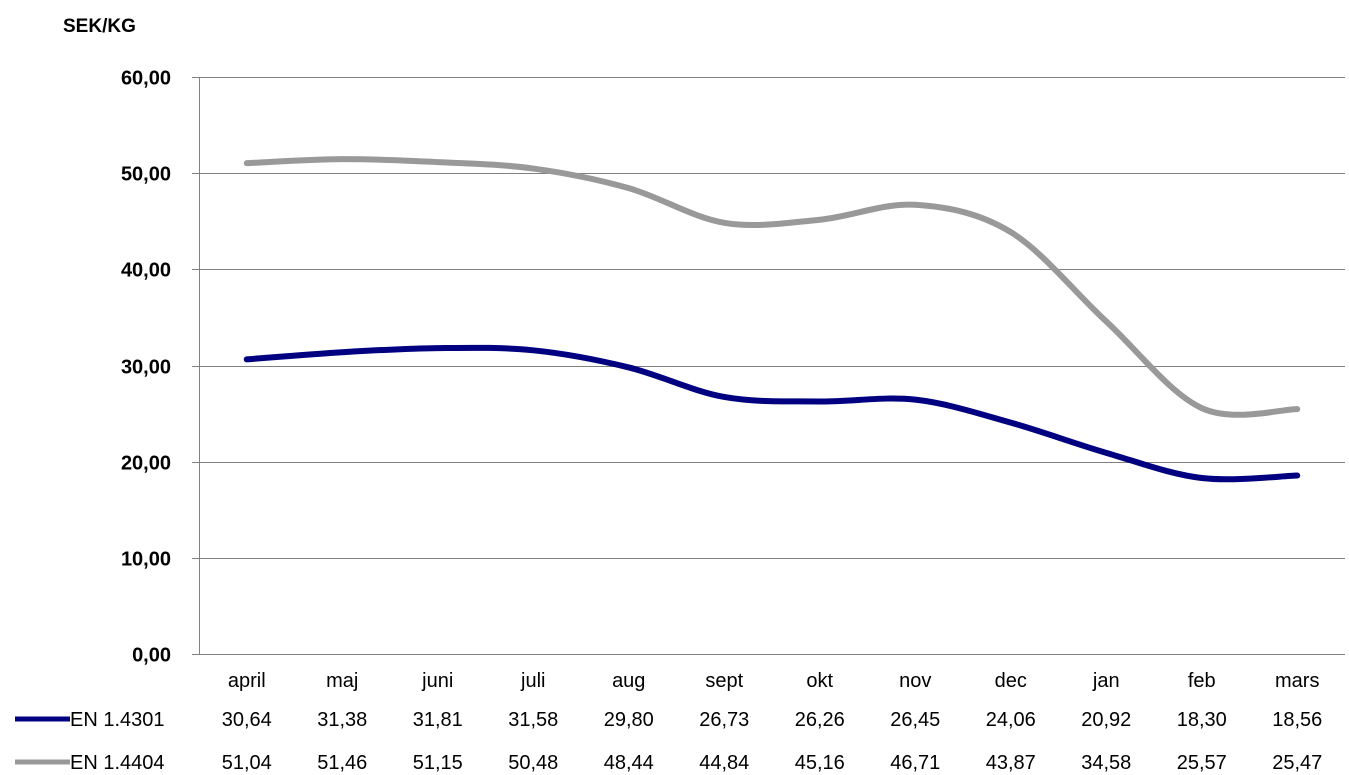 Image resolution: width=1349 pixels, height=775 pixels. I want to click on y-tick-label: 10,00, so click(146, 560).